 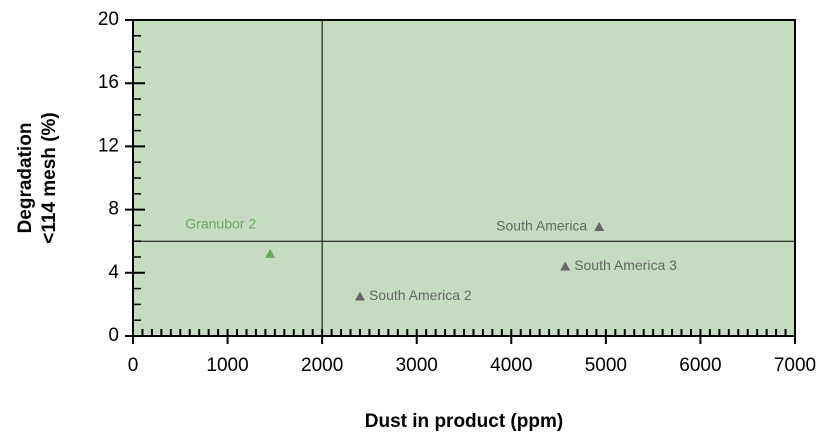 What do you see at coordinates (541, 226) in the screenshot?
I see `point-label: South America` at bounding box center [541, 226].